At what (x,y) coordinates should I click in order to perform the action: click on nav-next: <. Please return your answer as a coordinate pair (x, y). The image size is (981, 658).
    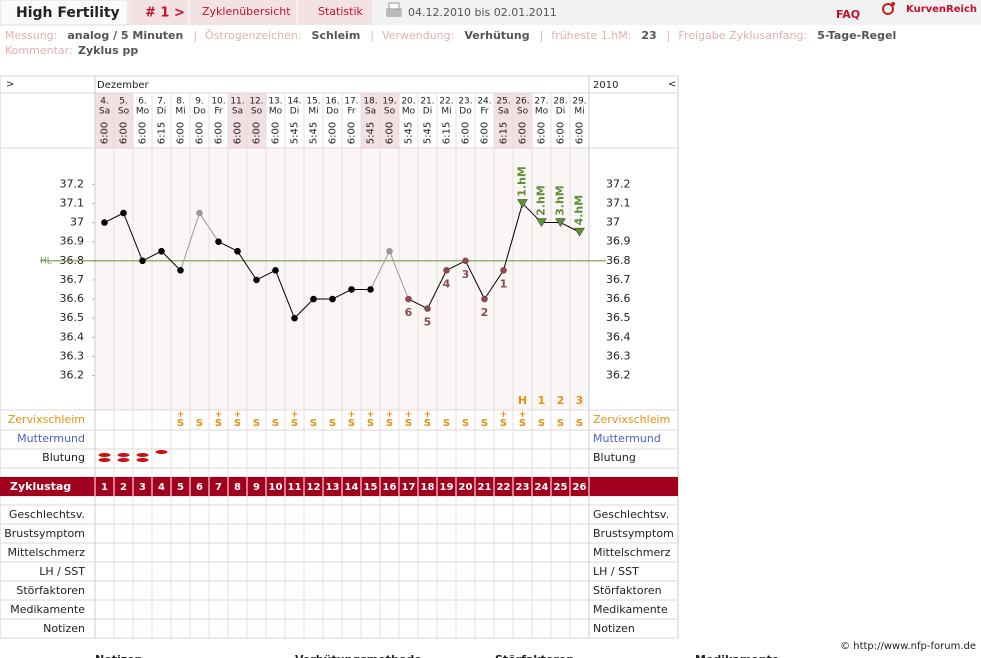
    Looking at the image, I should click on (672, 84).